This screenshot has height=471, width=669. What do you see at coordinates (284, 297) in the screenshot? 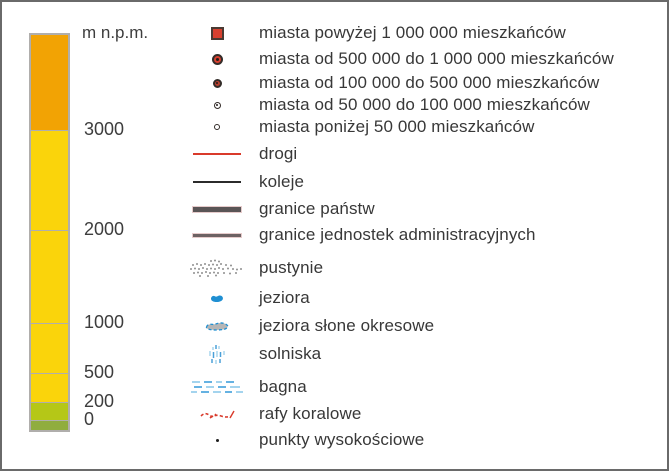
I see `legend-label: jeziora` at bounding box center [284, 297].